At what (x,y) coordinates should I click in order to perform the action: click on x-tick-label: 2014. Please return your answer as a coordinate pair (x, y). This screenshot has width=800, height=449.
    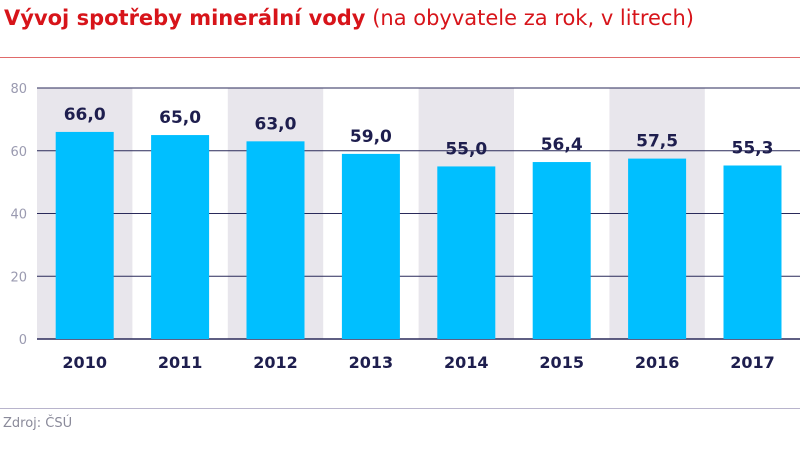
    Looking at the image, I should click on (466, 362).